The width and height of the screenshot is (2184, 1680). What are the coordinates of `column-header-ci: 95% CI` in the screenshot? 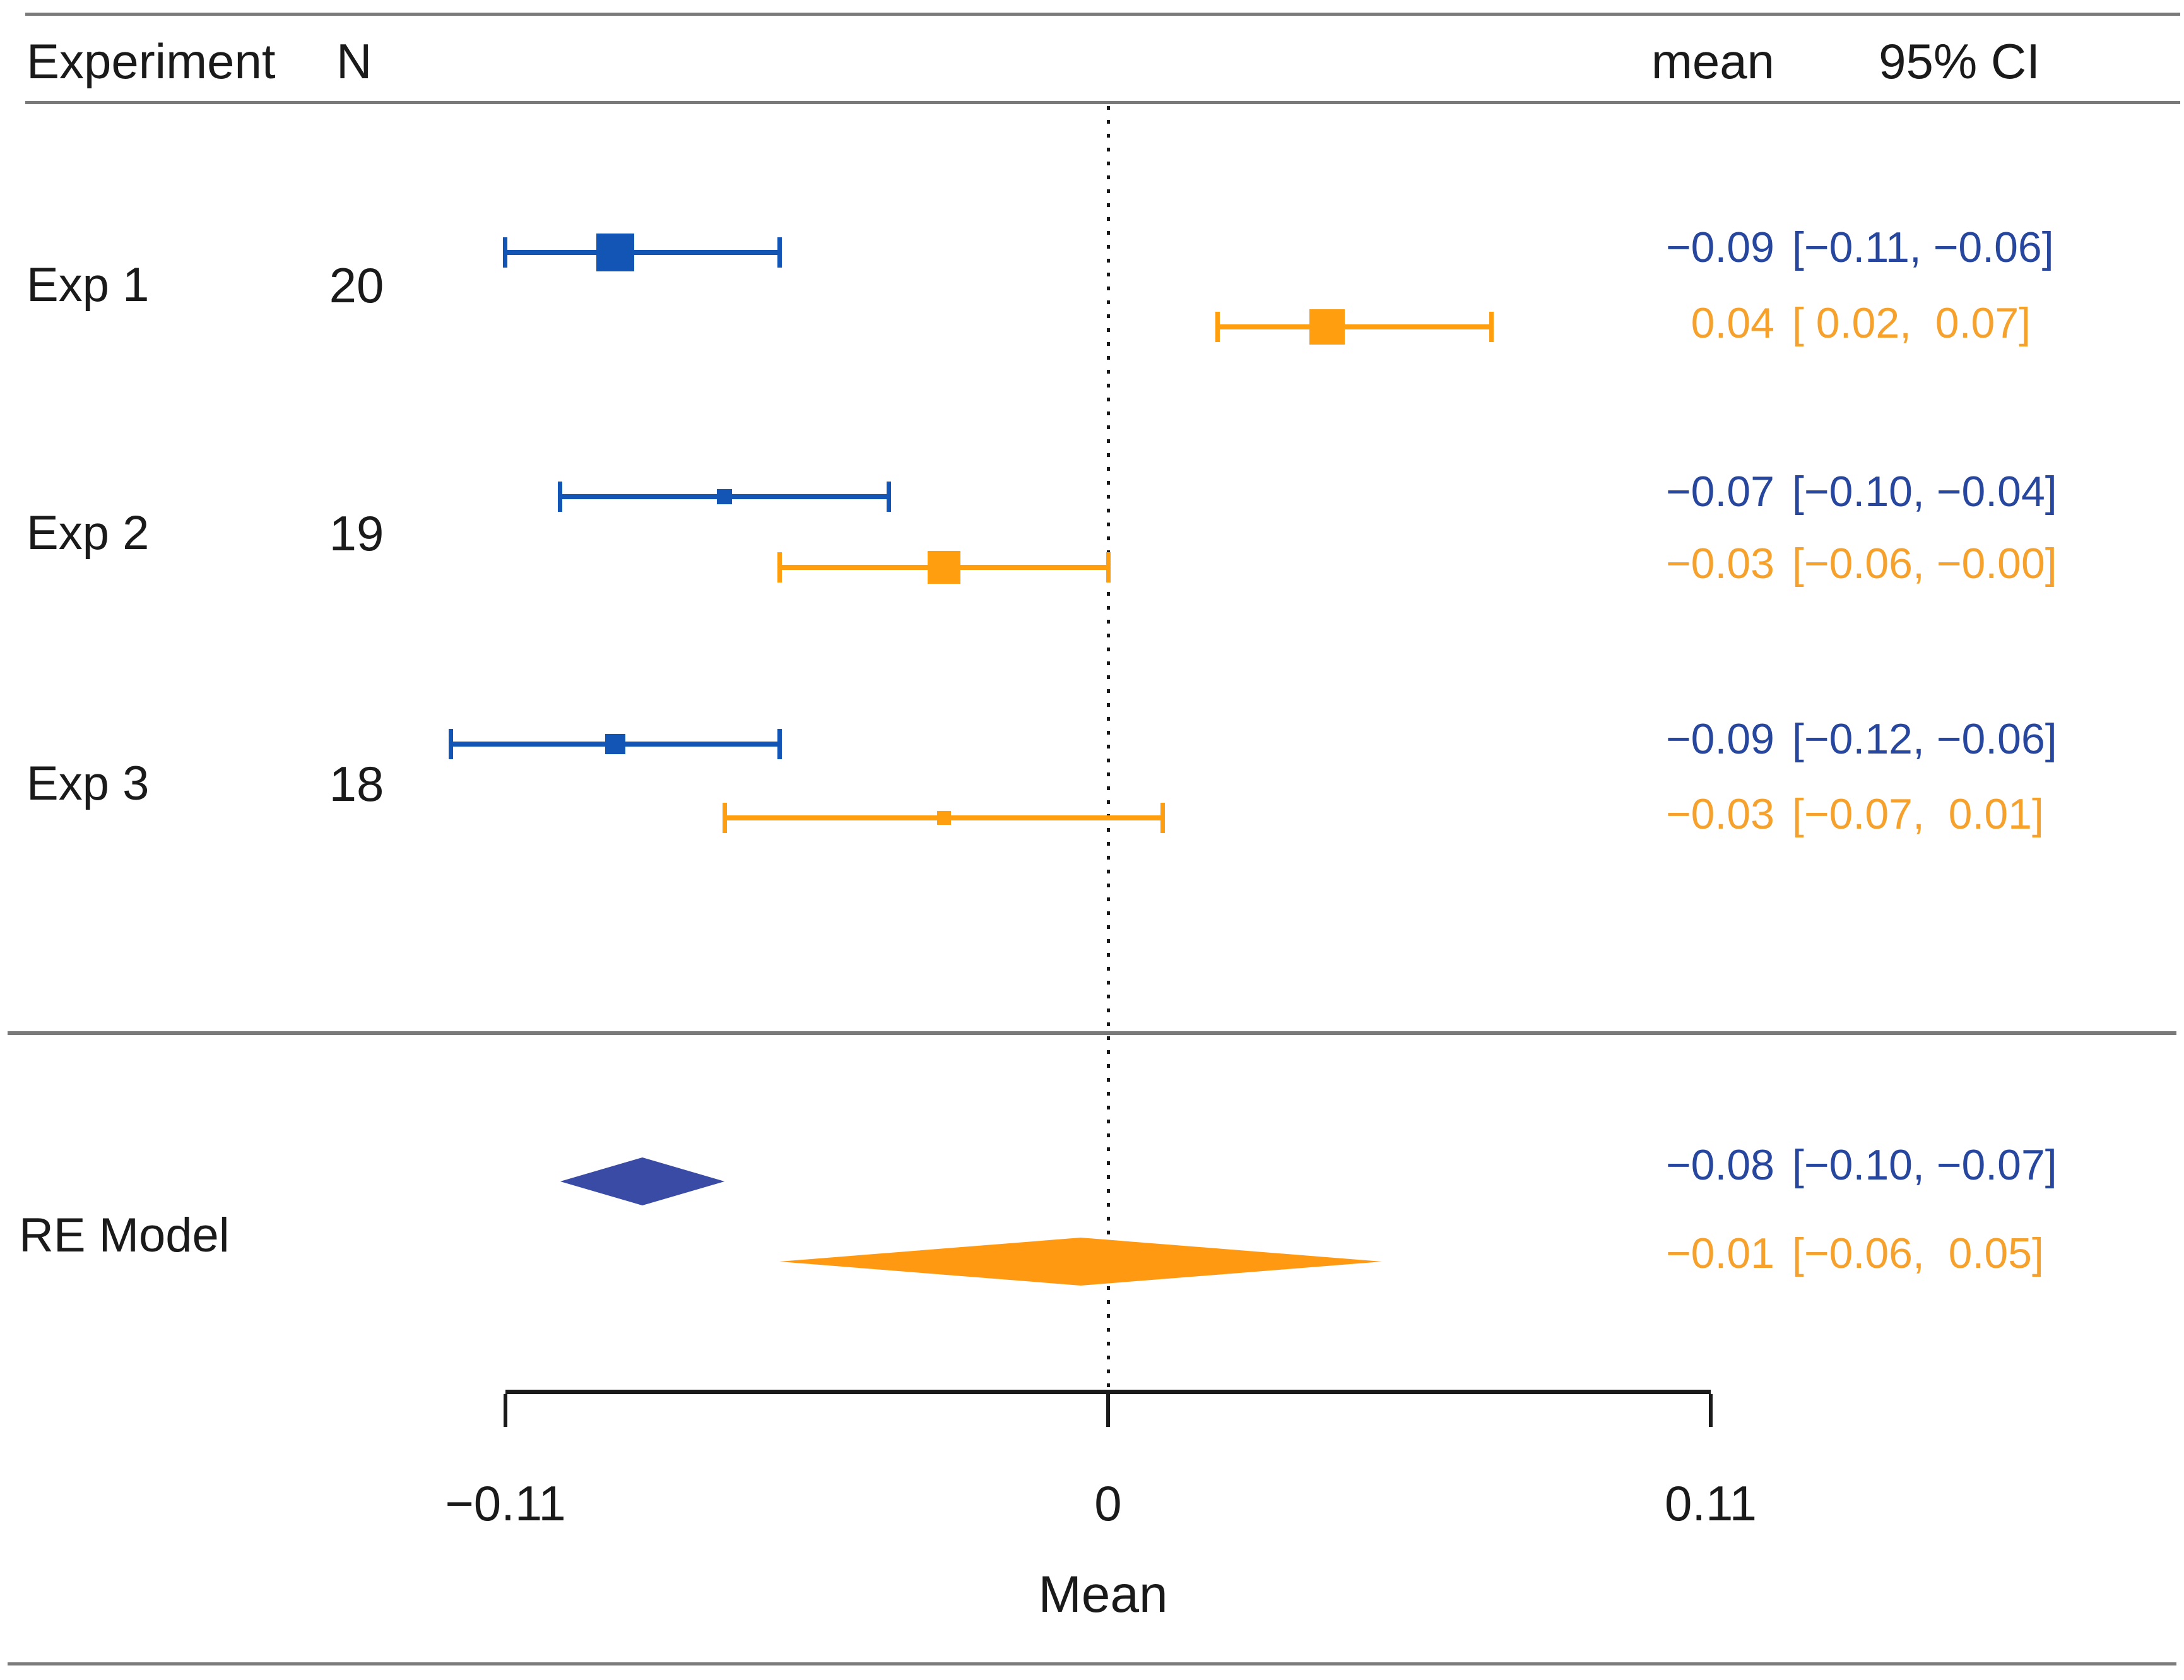 It's located at (1959, 61).